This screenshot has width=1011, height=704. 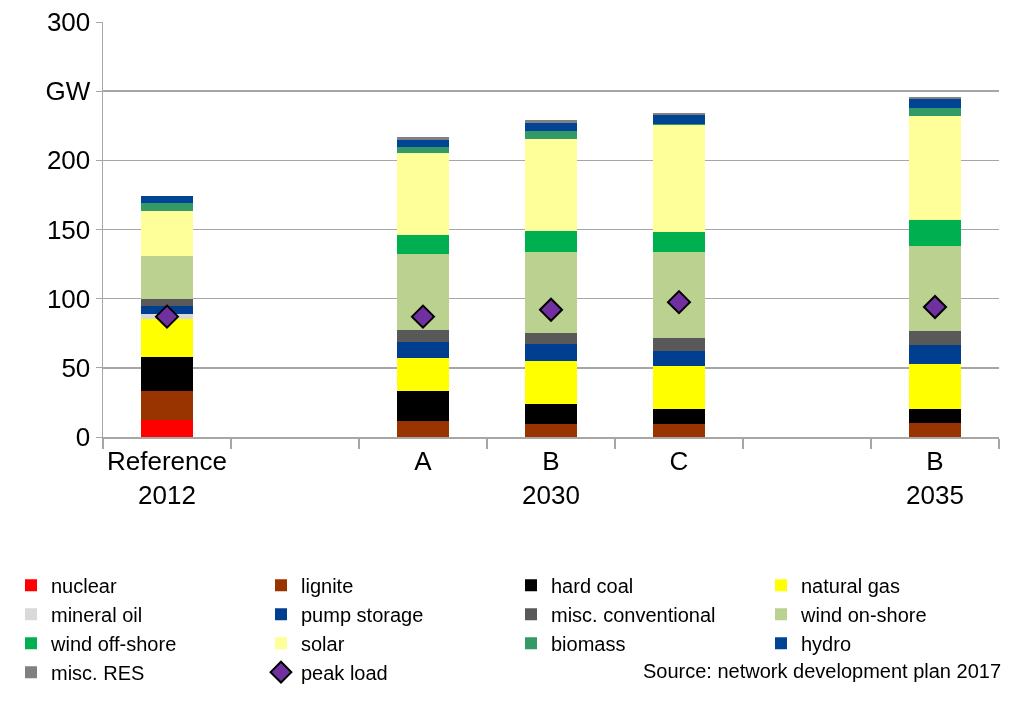 I want to click on legend-label: wind on-shore, so click(x=863, y=614).